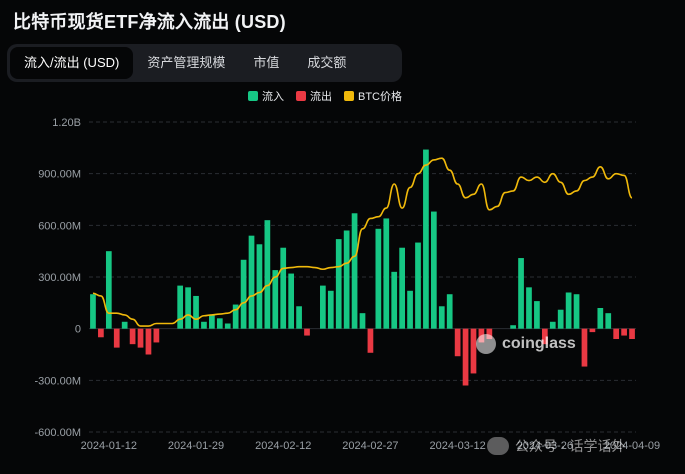 This screenshot has width=685, height=474. What do you see at coordinates (321, 97) in the screenshot?
I see `legend-outflow-label: 流出` at bounding box center [321, 97].